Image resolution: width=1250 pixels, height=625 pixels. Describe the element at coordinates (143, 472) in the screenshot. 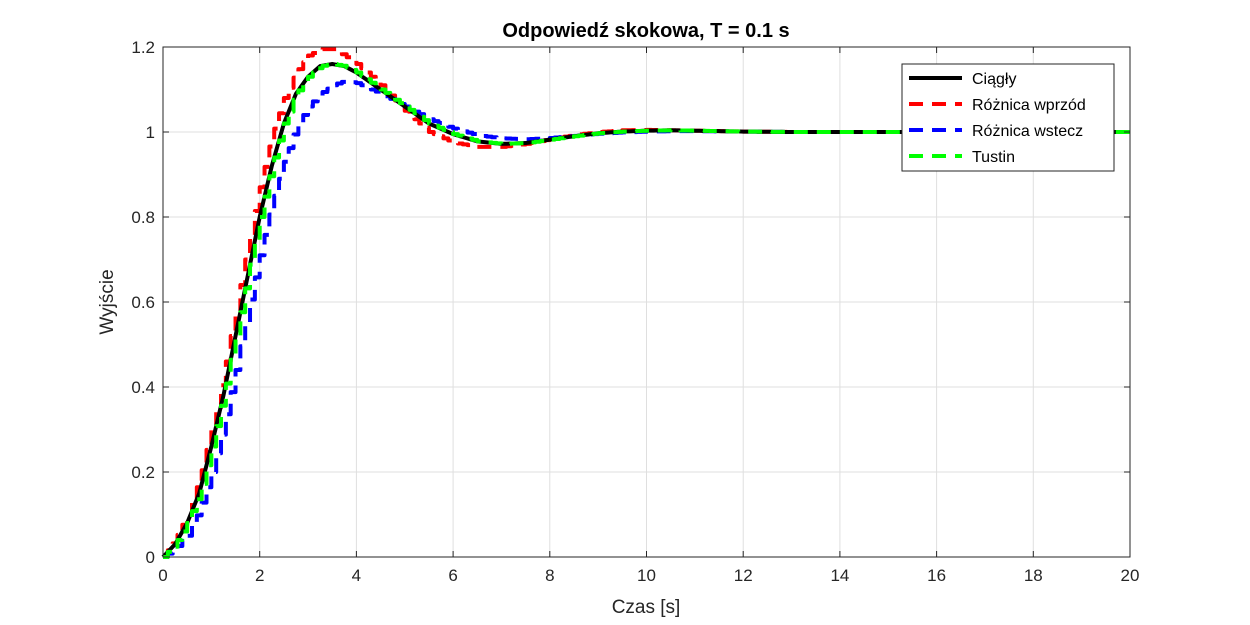

I see `y-tick-label: 0.2` at that location.